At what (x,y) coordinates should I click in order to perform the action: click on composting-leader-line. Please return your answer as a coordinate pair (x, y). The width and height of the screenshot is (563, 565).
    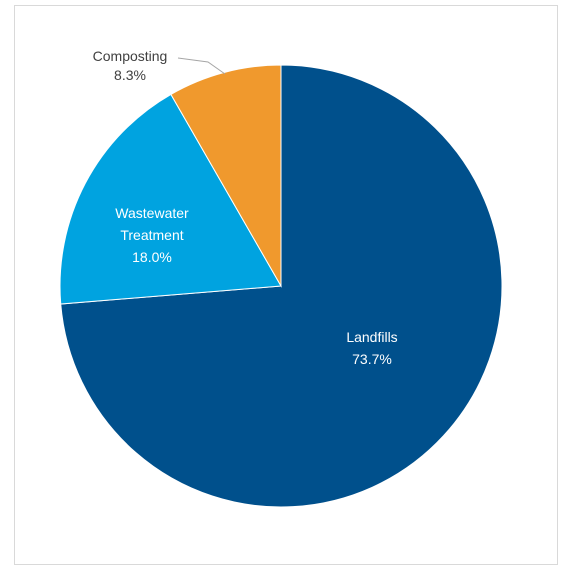
    Looking at the image, I should click on (201, 66).